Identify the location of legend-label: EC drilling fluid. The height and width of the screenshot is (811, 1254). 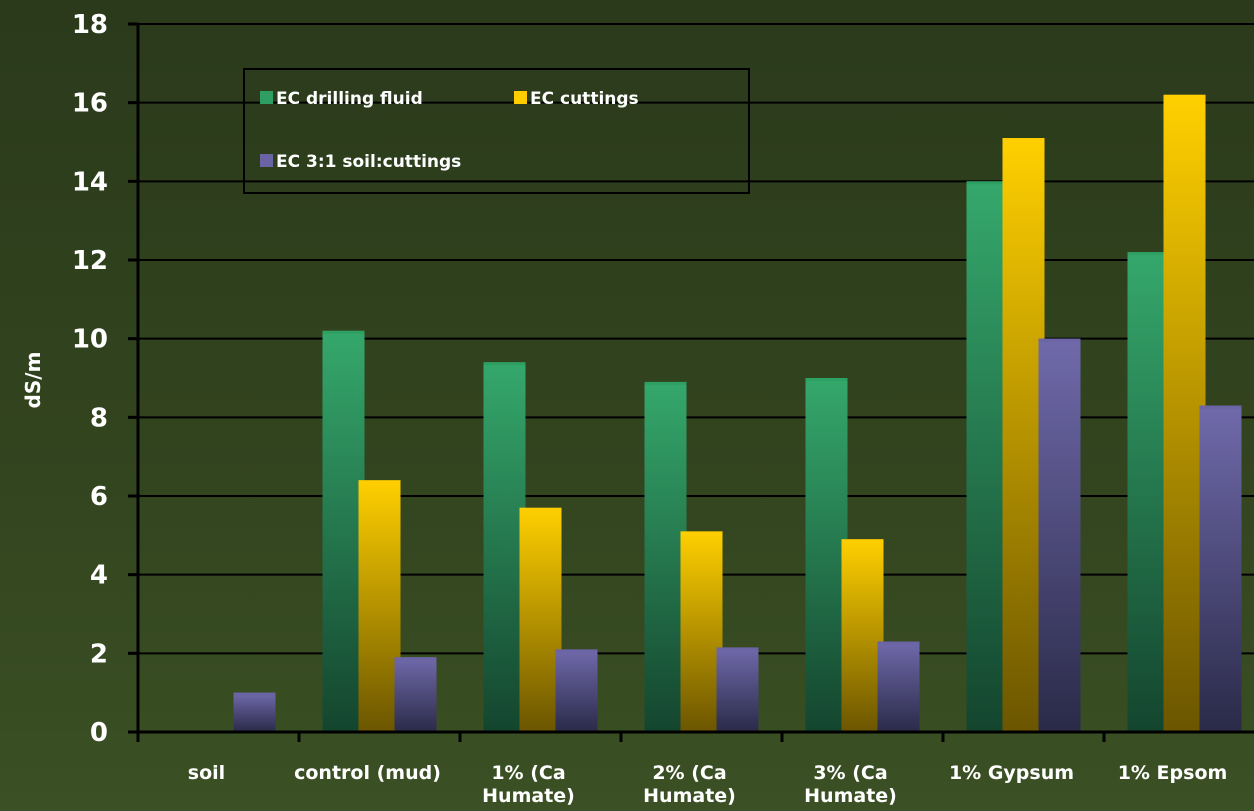
(349, 99).